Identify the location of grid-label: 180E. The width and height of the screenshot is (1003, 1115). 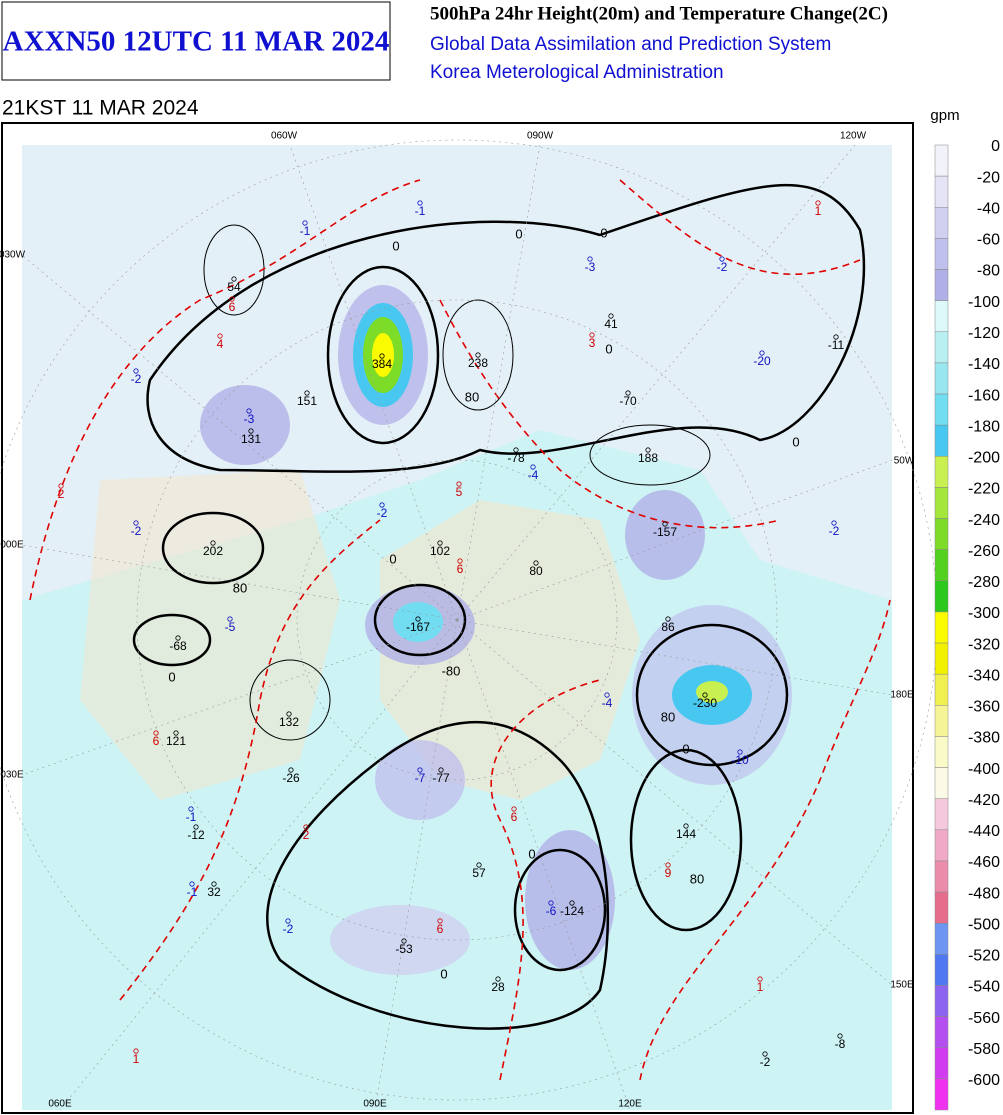
(902, 695).